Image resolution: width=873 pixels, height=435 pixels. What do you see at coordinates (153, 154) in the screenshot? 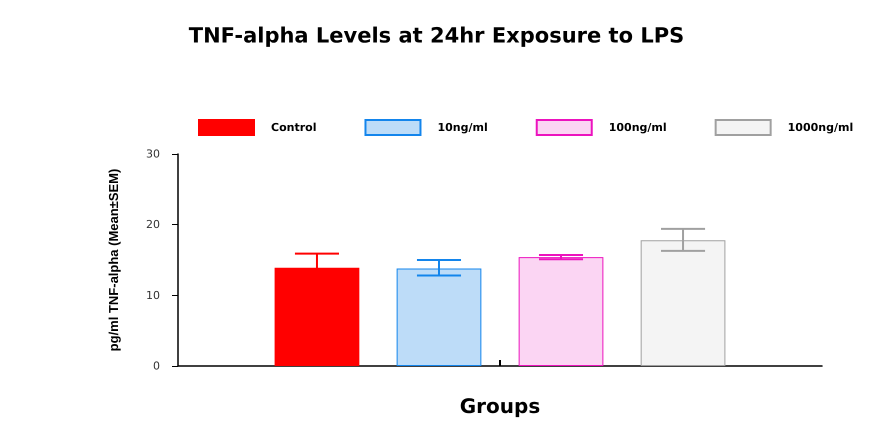
I see `y-tick-label: 30` at bounding box center [153, 154].